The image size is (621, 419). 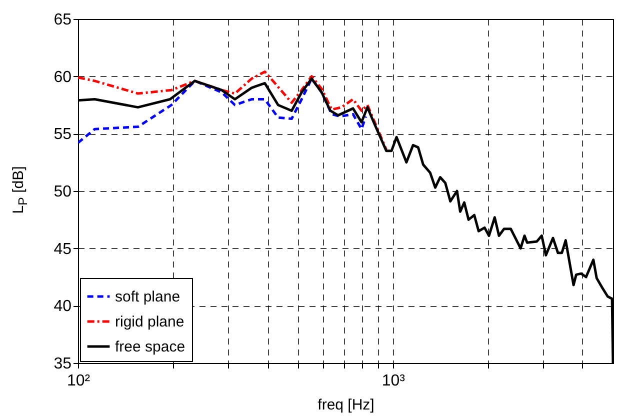 What do you see at coordinates (63, 364) in the screenshot?
I see `y-tick-label: 35` at bounding box center [63, 364].